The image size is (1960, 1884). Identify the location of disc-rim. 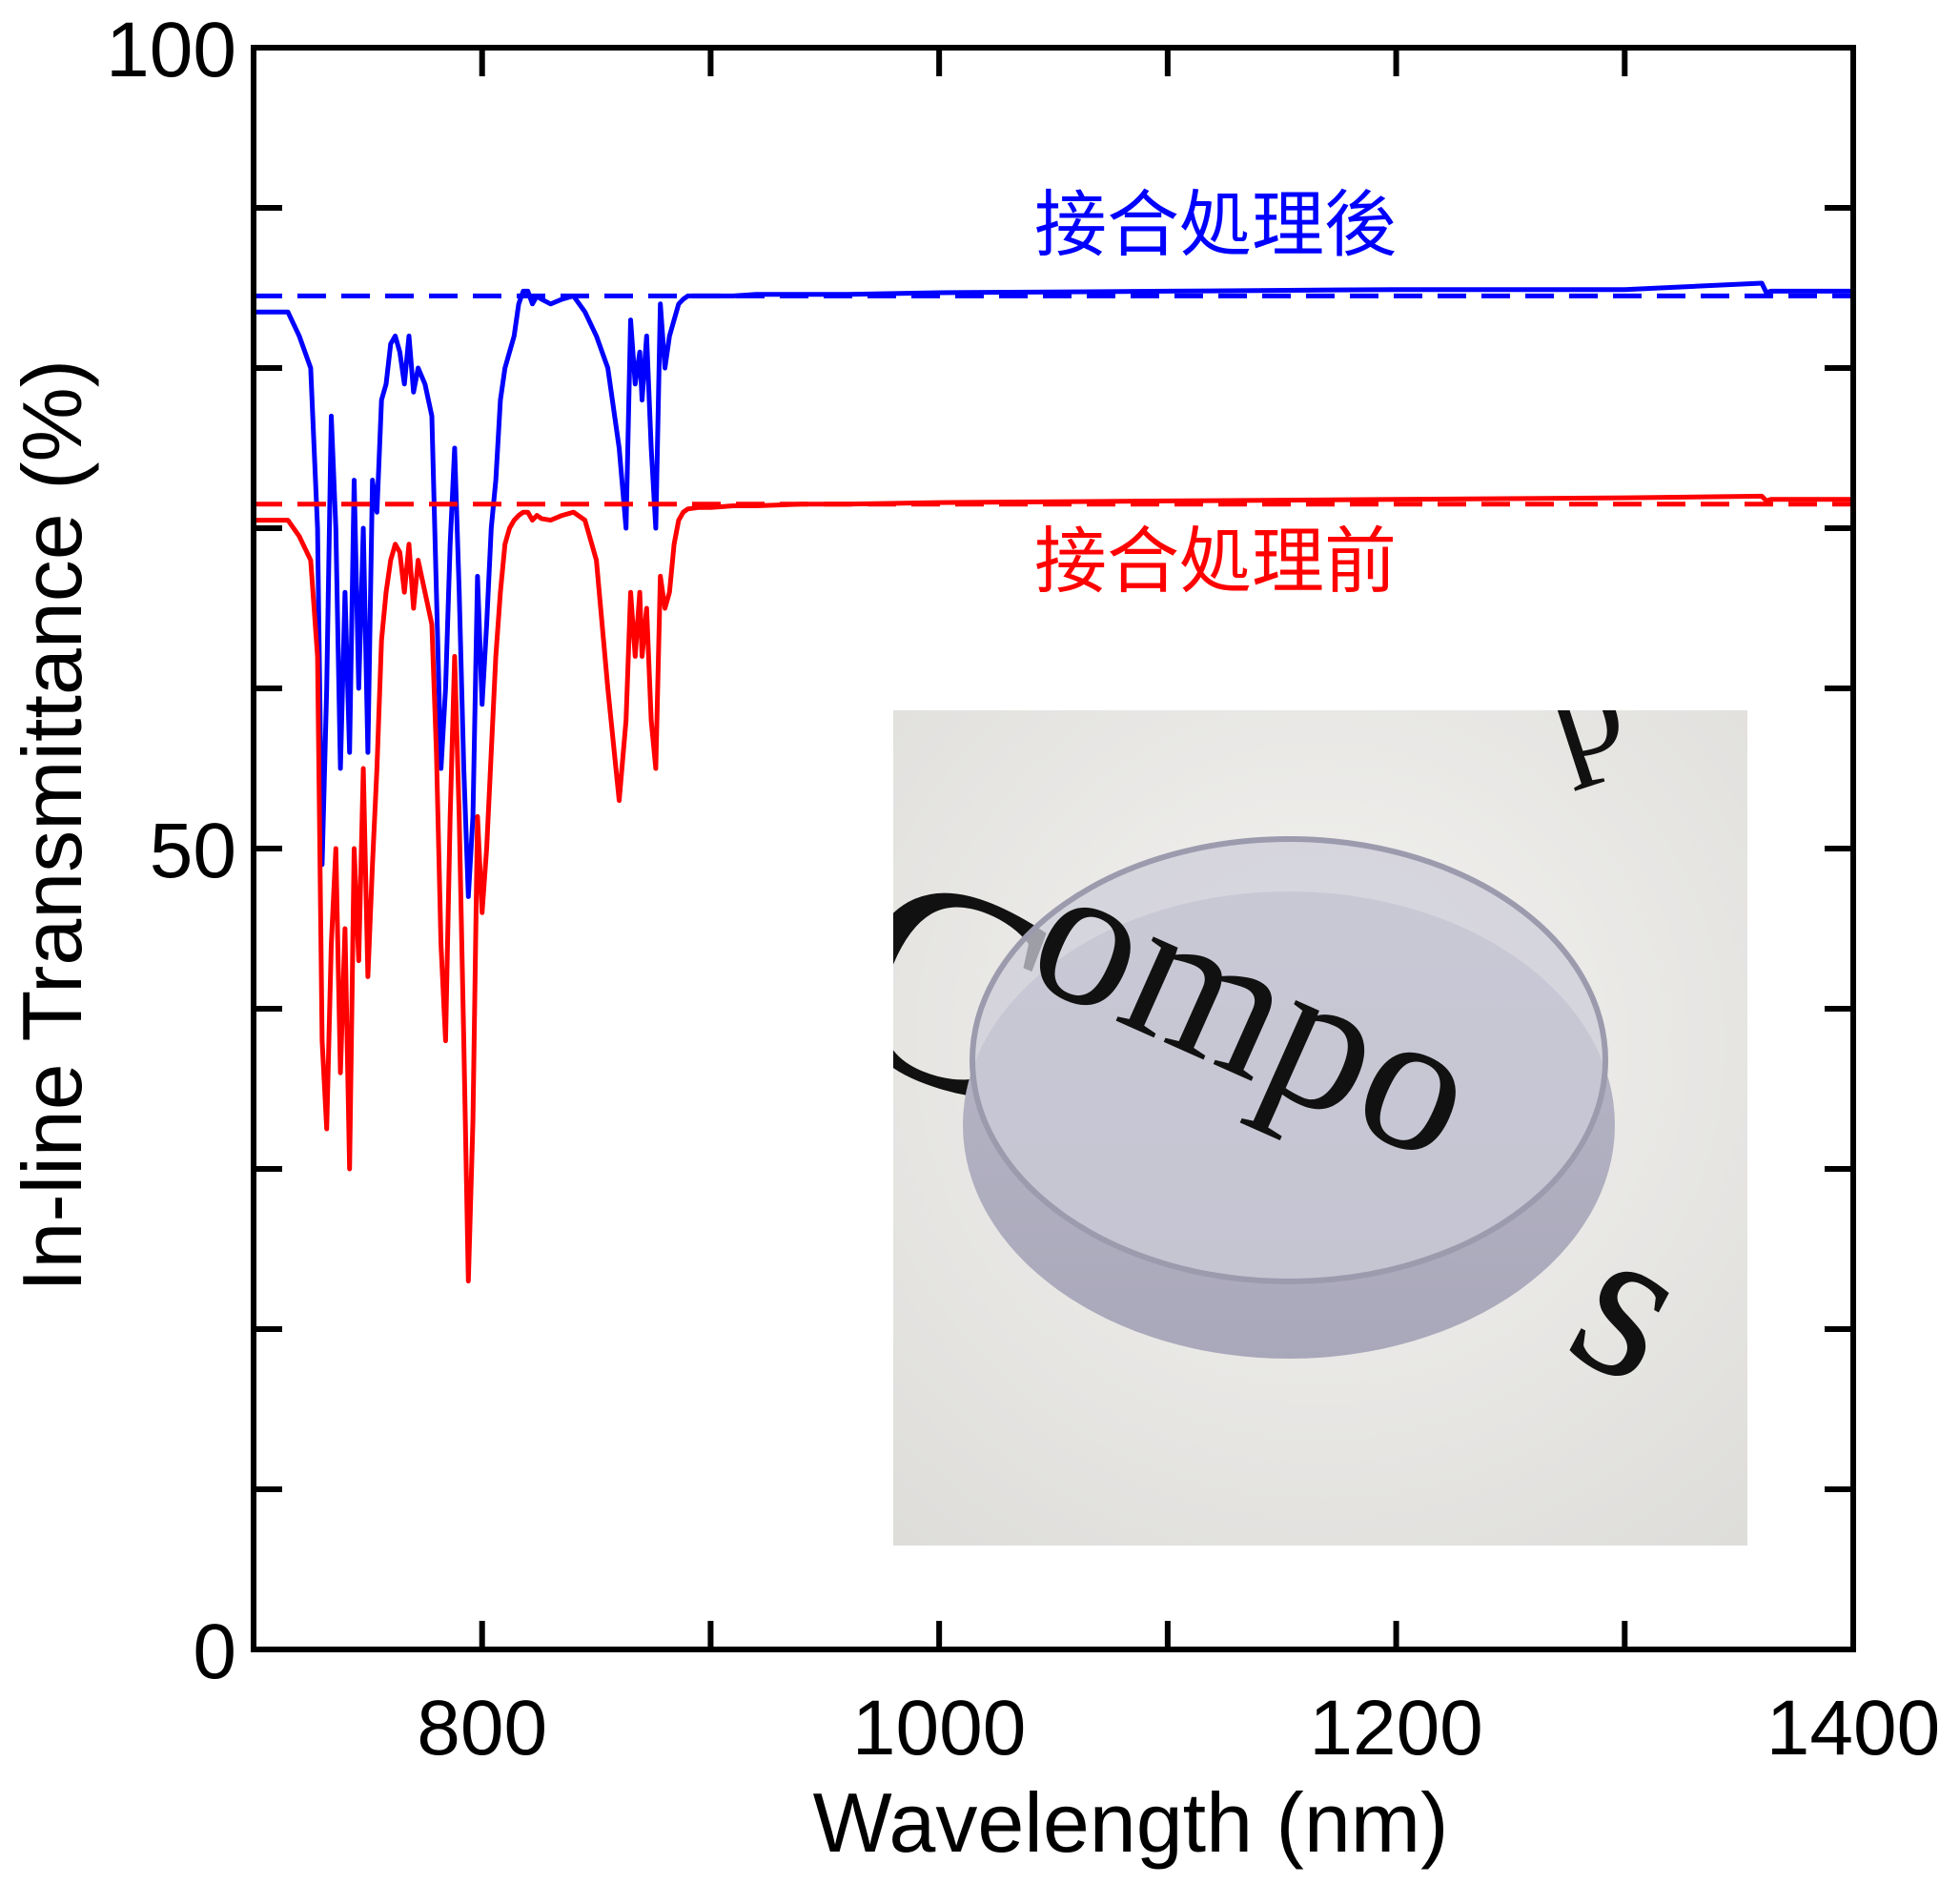
(1289, 1060).